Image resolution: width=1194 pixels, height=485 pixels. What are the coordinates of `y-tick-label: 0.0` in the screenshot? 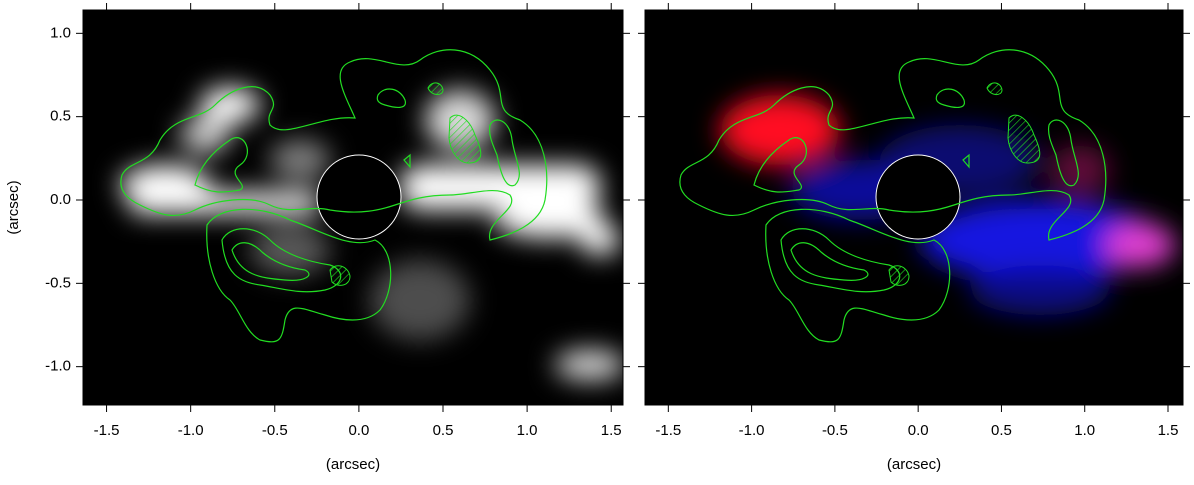 It's located at (60, 199).